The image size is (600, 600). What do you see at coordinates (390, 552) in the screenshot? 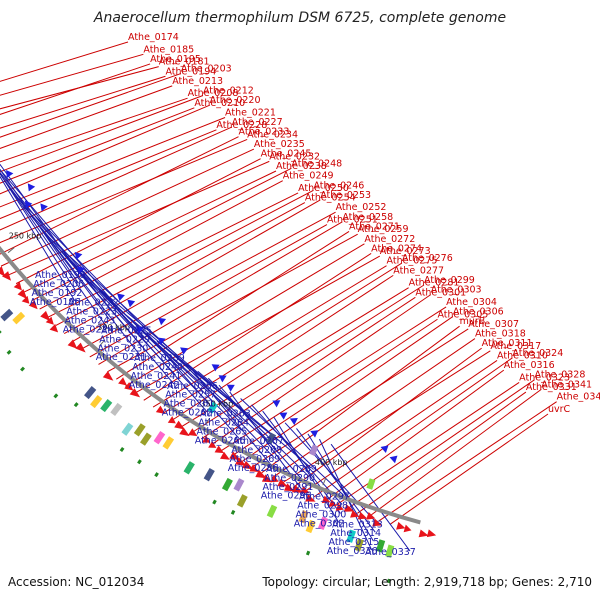
I see `gene-label: Athe_0337` at bounding box center [390, 552].